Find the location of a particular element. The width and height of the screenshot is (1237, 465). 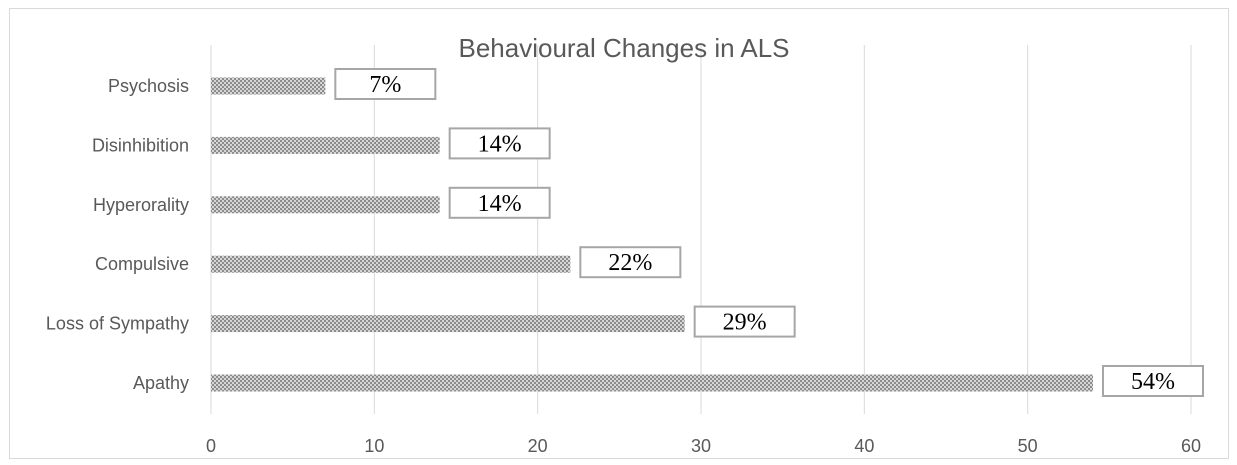

x-axis-ticks: 0 10 20 30 40 50 60 is located at coordinates (703, 446).